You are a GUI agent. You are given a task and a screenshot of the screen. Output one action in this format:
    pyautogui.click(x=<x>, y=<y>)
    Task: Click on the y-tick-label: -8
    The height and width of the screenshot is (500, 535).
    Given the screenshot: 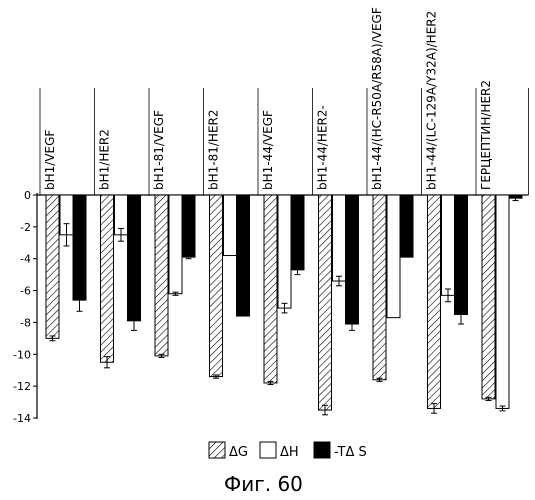 What is the action you would take?
    pyautogui.click(x=25, y=322)
    